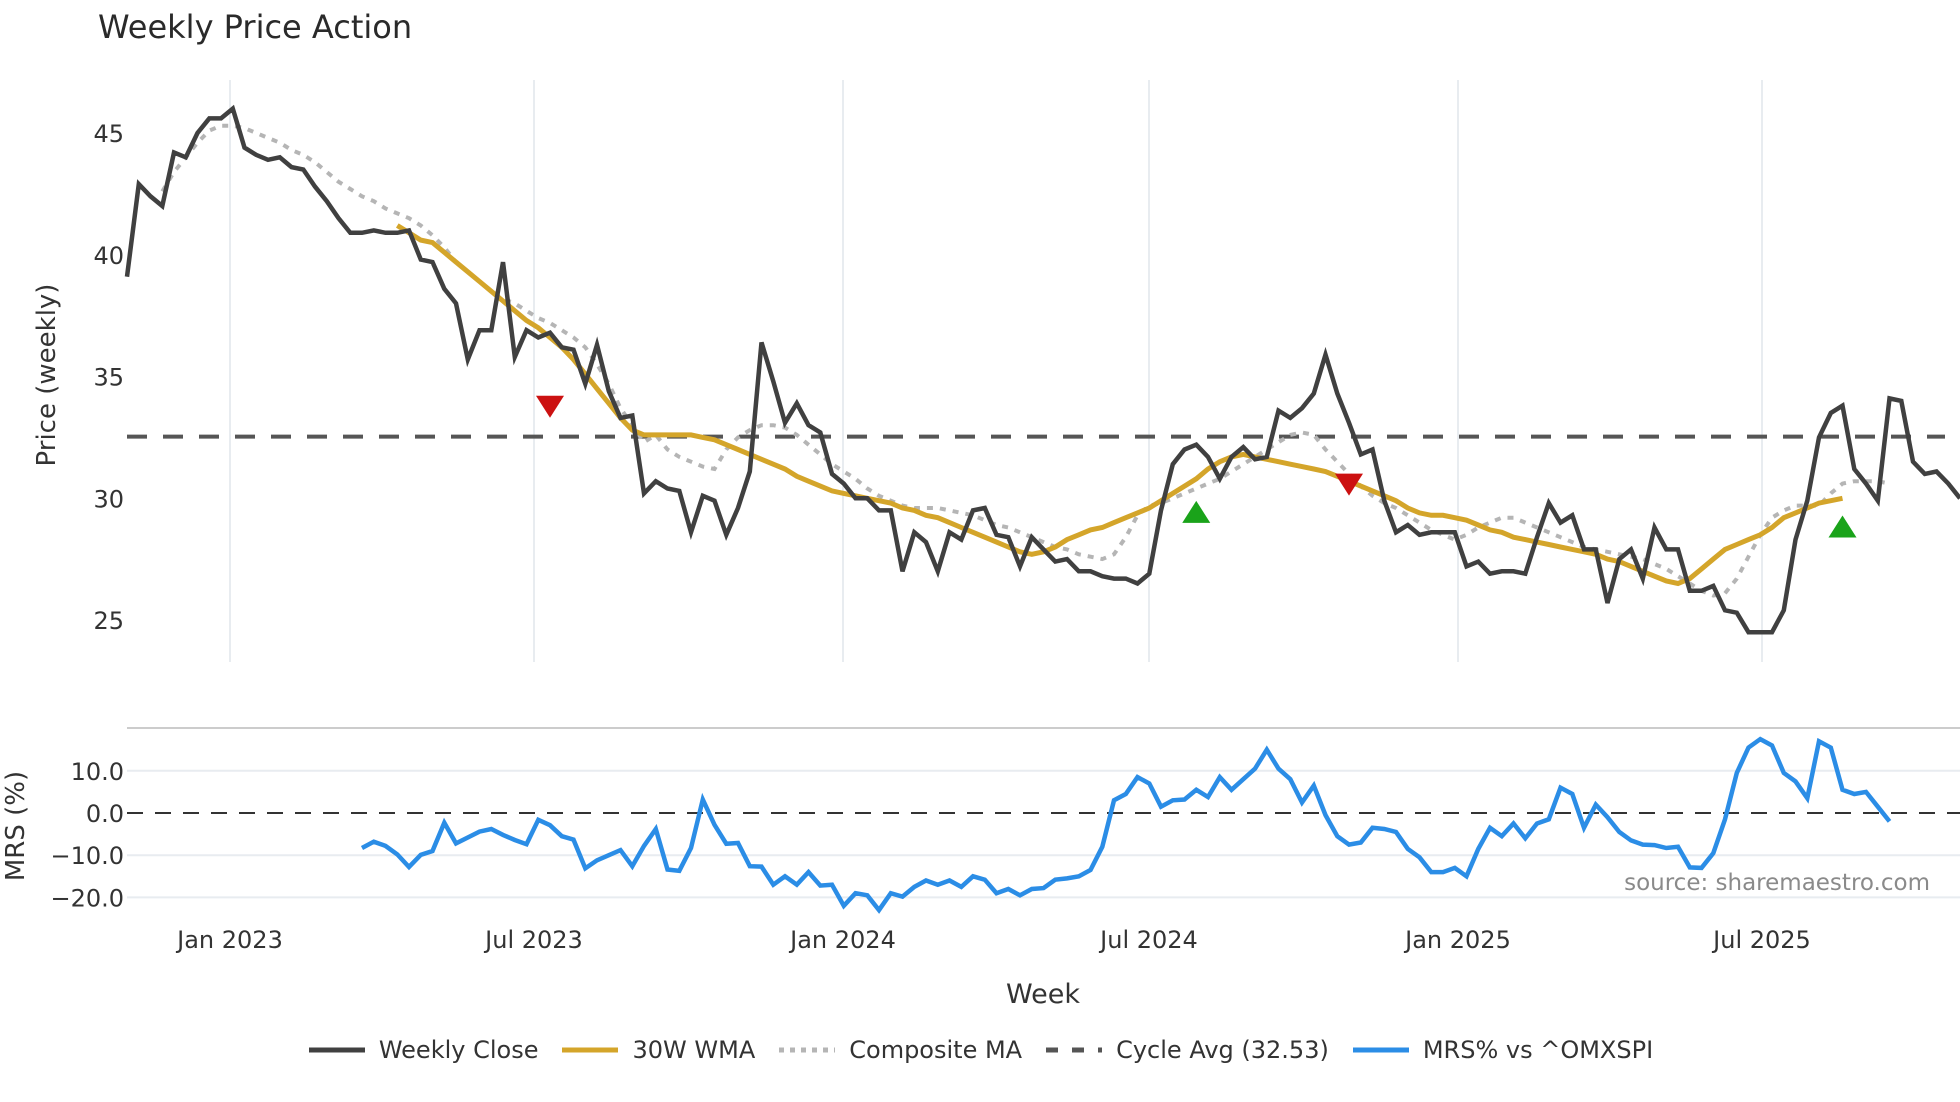  Describe the element at coordinates (229, 940) in the screenshot. I see `x-tick-label: Jan 2023` at that location.